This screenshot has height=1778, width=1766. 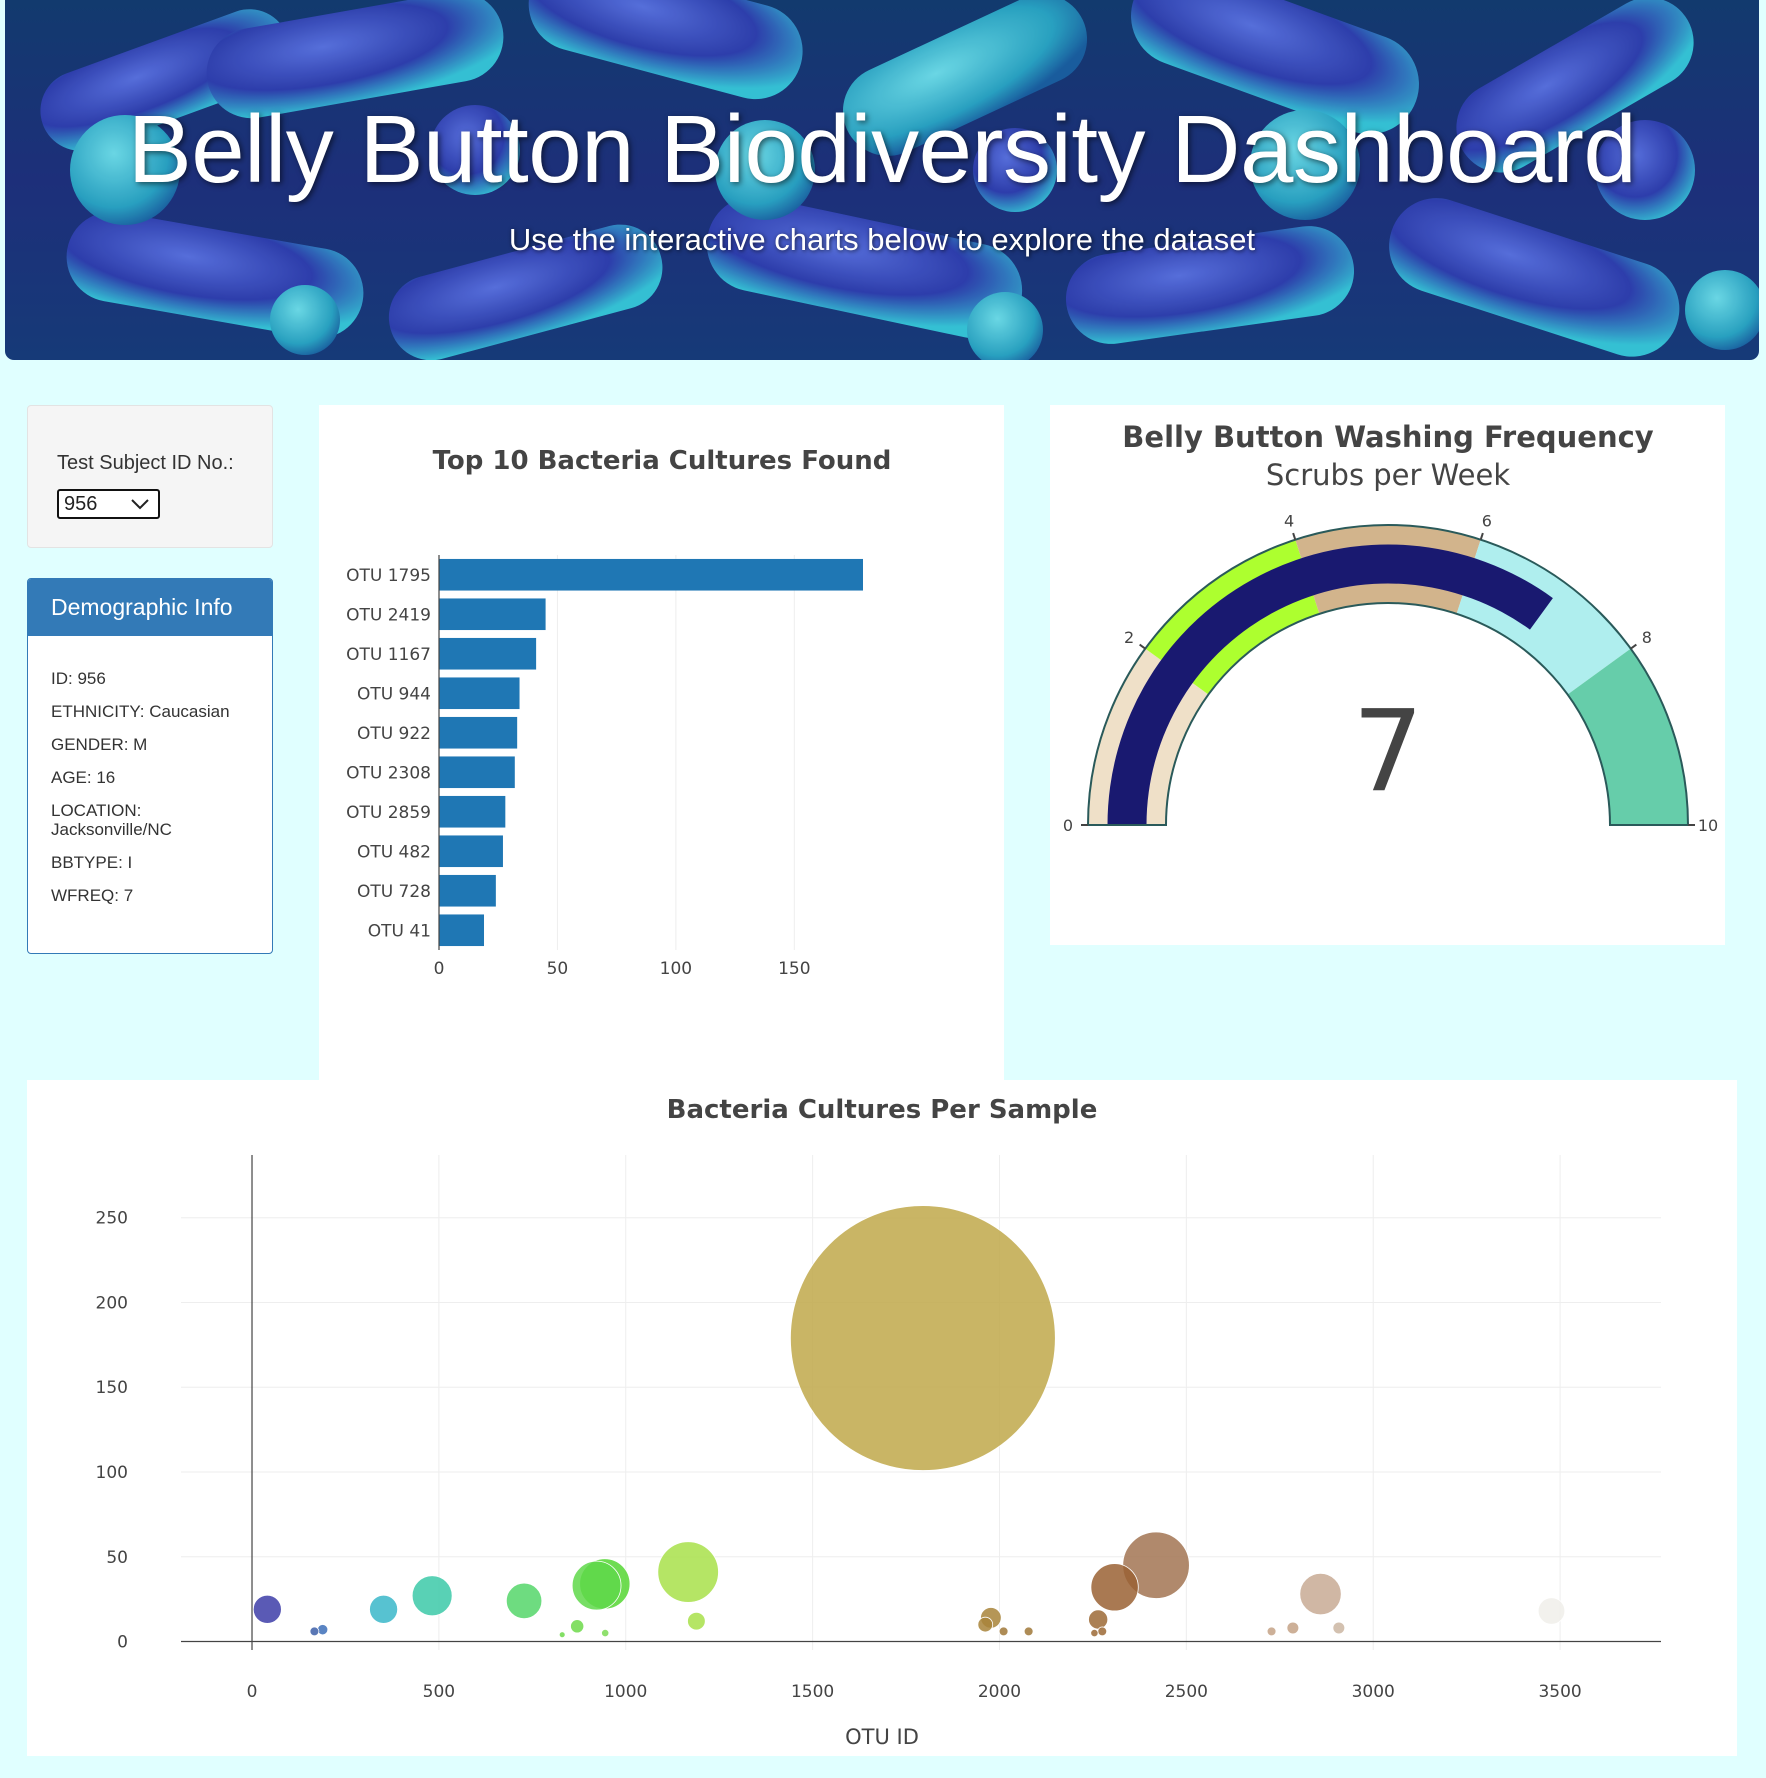 What do you see at coordinates (1129, 637) in the screenshot?
I see `gauge-tick-label: 2` at bounding box center [1129, 637].